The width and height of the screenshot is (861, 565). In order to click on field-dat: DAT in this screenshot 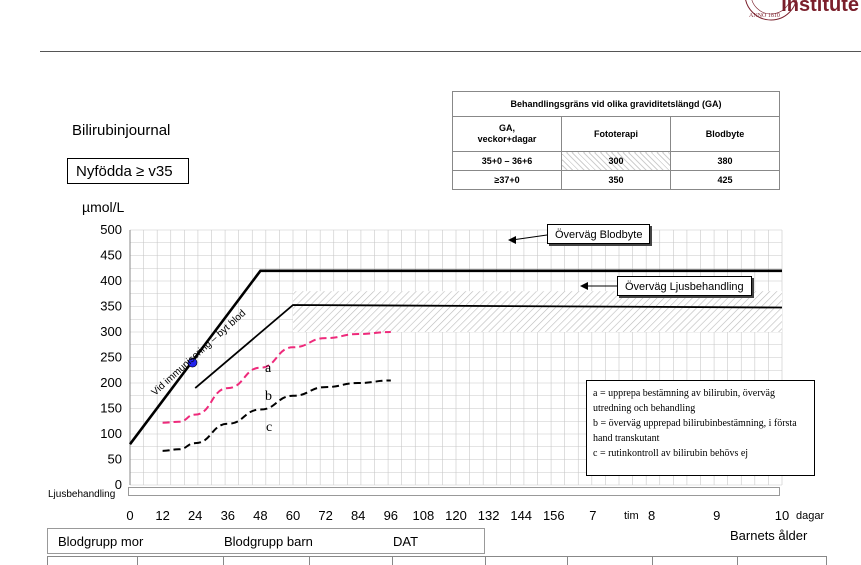, I will do `click(406, 541)`.